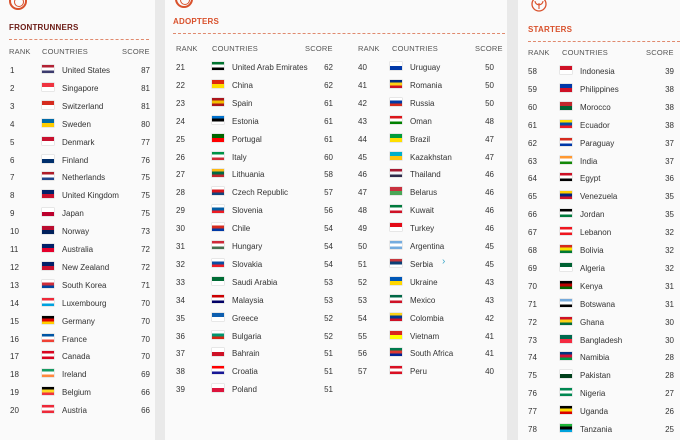 Image resolution: width=680 pixels, height=440 pixels. What do you see at coordinates (430, 121) in the screenshot?
I see `table-row: 43 Oman 48` at bounding box center [430, 121].